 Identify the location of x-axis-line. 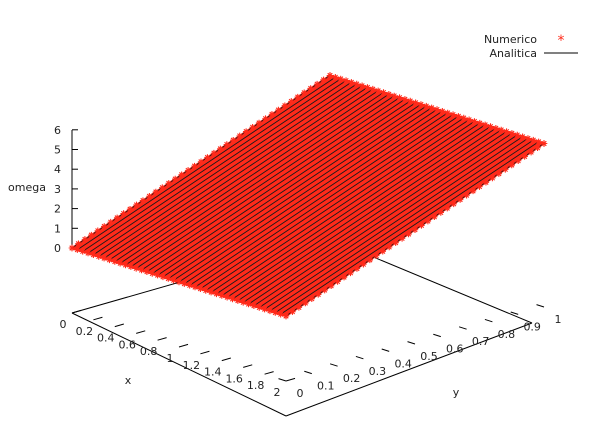
(179, 364).